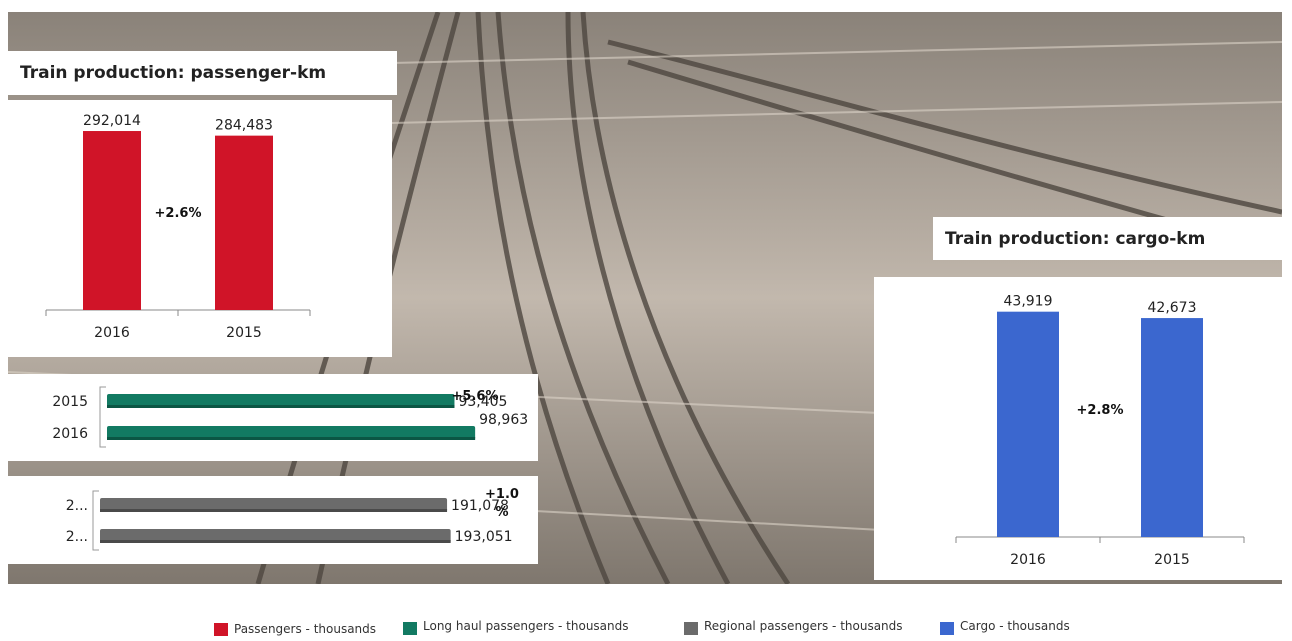  I want to click on legend-label-long-haul: Long haul passengers - thousands, so click(526, 626).